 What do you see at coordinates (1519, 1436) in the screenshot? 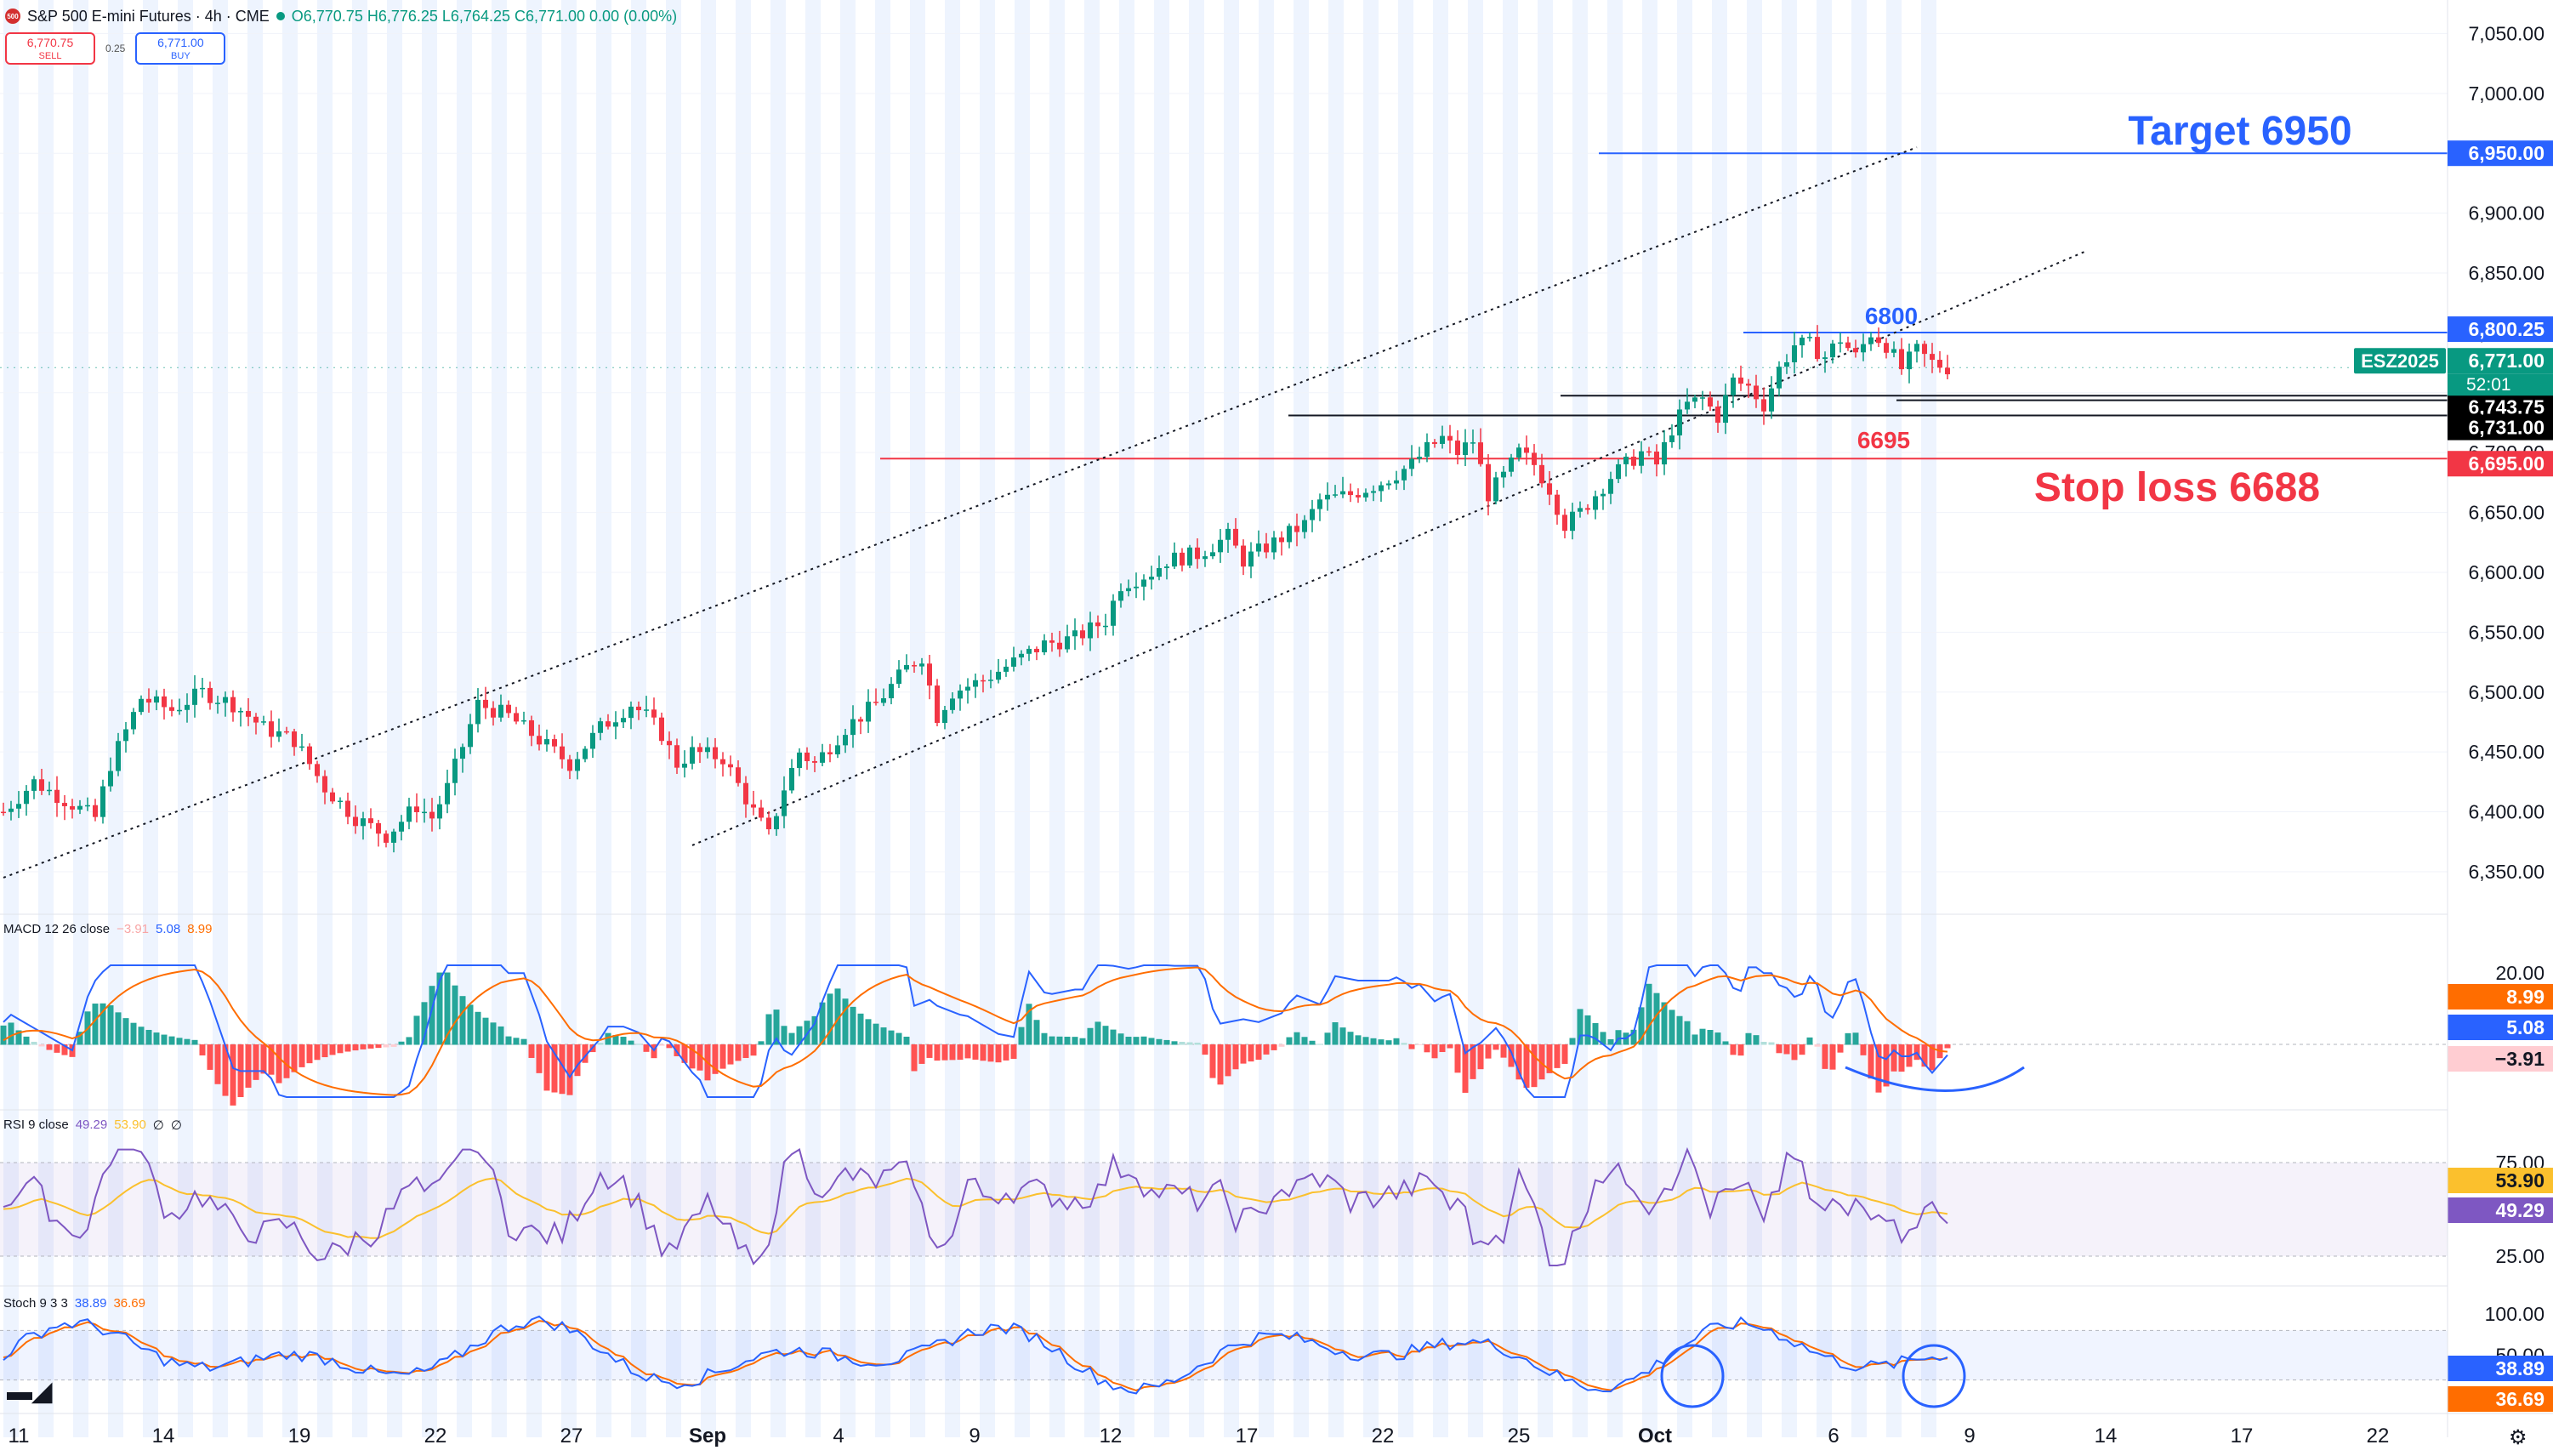
I see `time-tick-label: 25` at bounding box center [1519, 1436].